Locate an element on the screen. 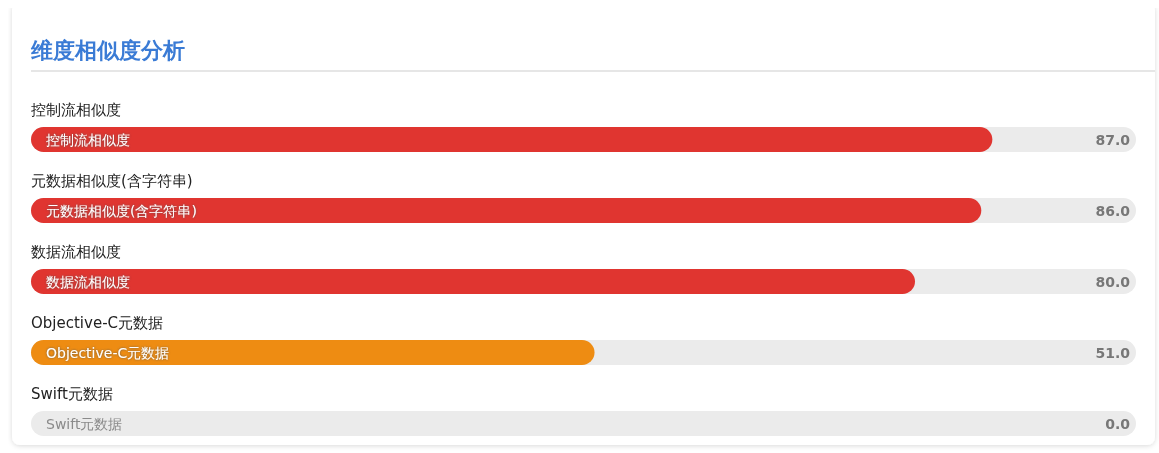  y-tick-label: 元数据相似度(含字符串) is located at coordinates (112, 181).